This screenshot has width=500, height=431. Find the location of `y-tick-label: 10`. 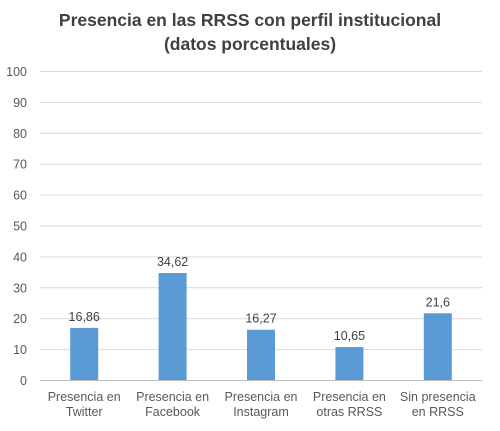

y-tick-label: 10 is located at coordinates (20, 350).